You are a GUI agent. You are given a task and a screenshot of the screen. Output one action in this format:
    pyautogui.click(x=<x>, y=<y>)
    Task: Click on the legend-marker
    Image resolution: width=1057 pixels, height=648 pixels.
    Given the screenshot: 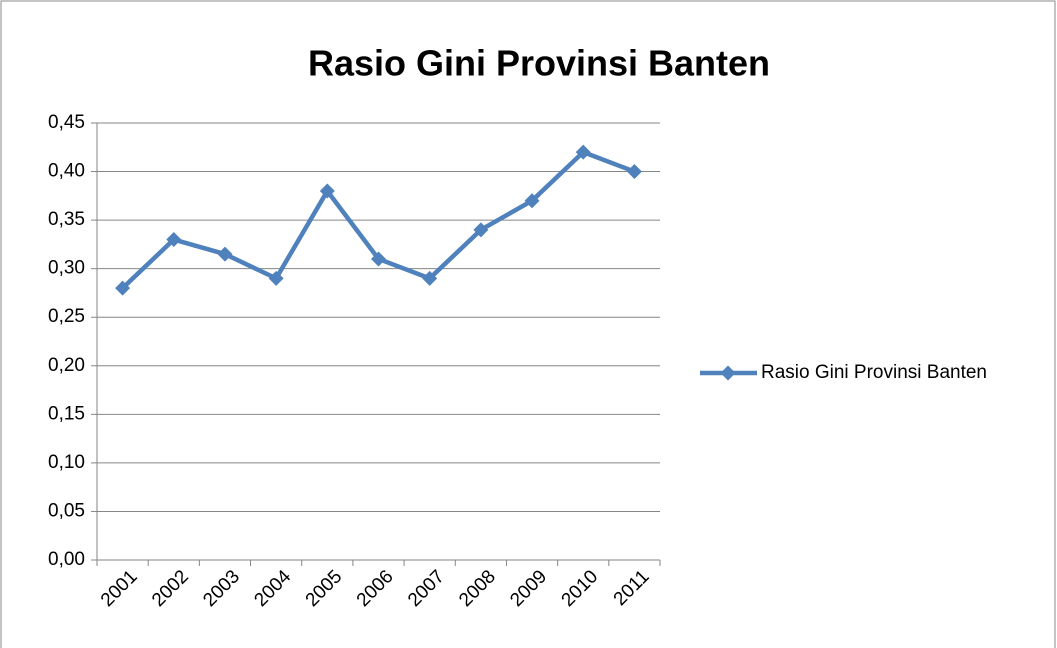 What is the action you would take?
    pyautogui.click(x=728, y=373)
    